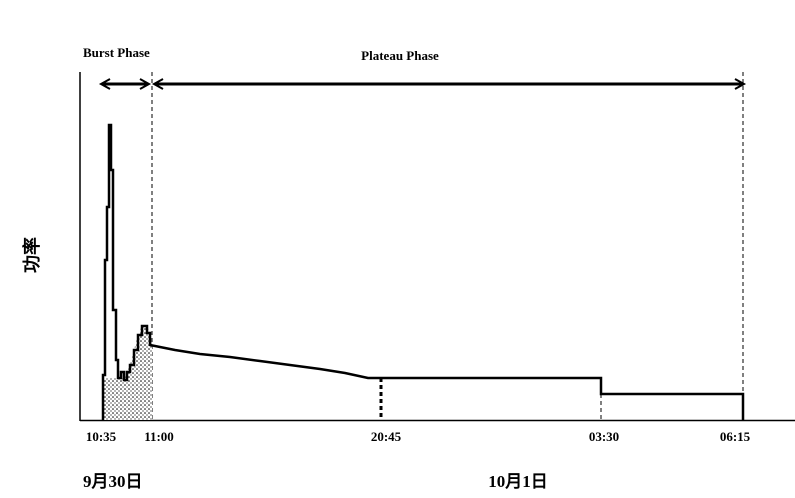  I want to click on x-tick-label: 10:35, so click(101, 436).